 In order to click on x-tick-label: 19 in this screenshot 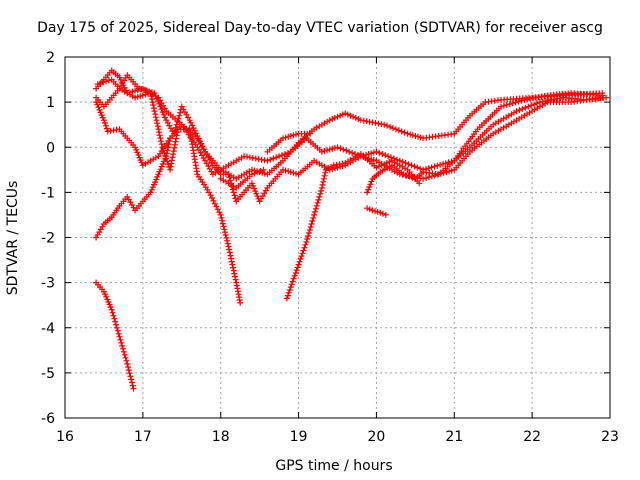, I will do `click(299, 437)`.